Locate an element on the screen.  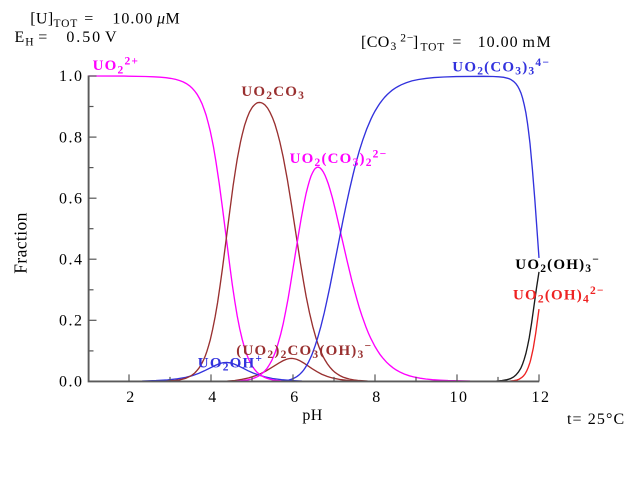
svg-text: UO2CO3 is located at coordinates (273, 93).